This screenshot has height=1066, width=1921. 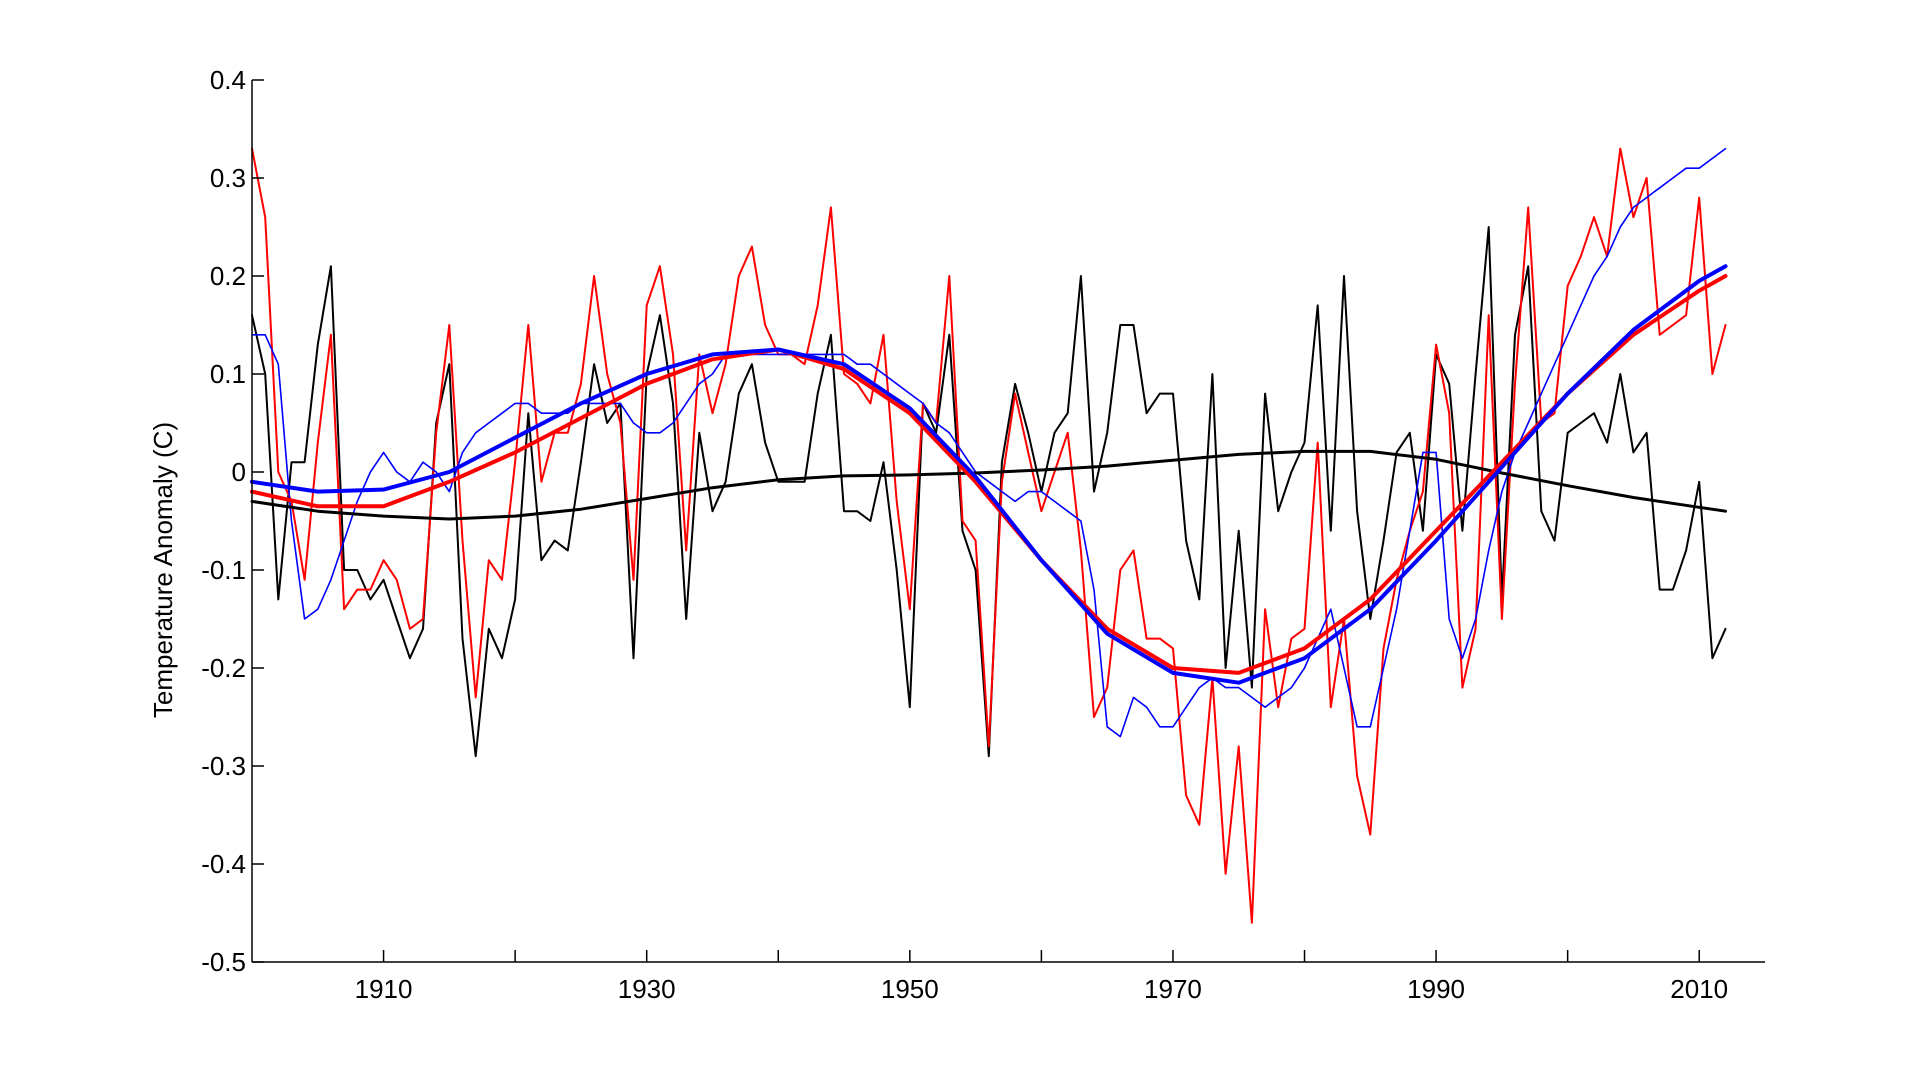 What do you see at coordinates (988, 485) in the screenshot?
I see `series-black-fit` at bounding box center [988, 485].